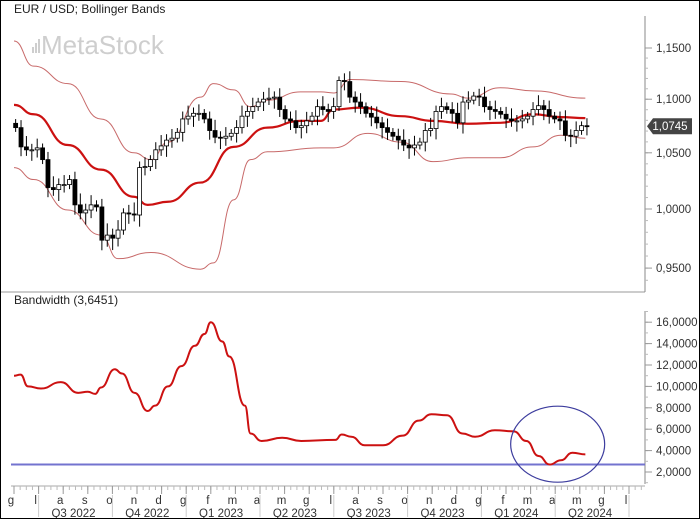 This screenshot has width=700, height=519. What do you see at coordinates (66, 300) in the screenshot?
I see `bandwidth-chart-title: Bandwidth (3,6451)` at bounding box center [66, 300].